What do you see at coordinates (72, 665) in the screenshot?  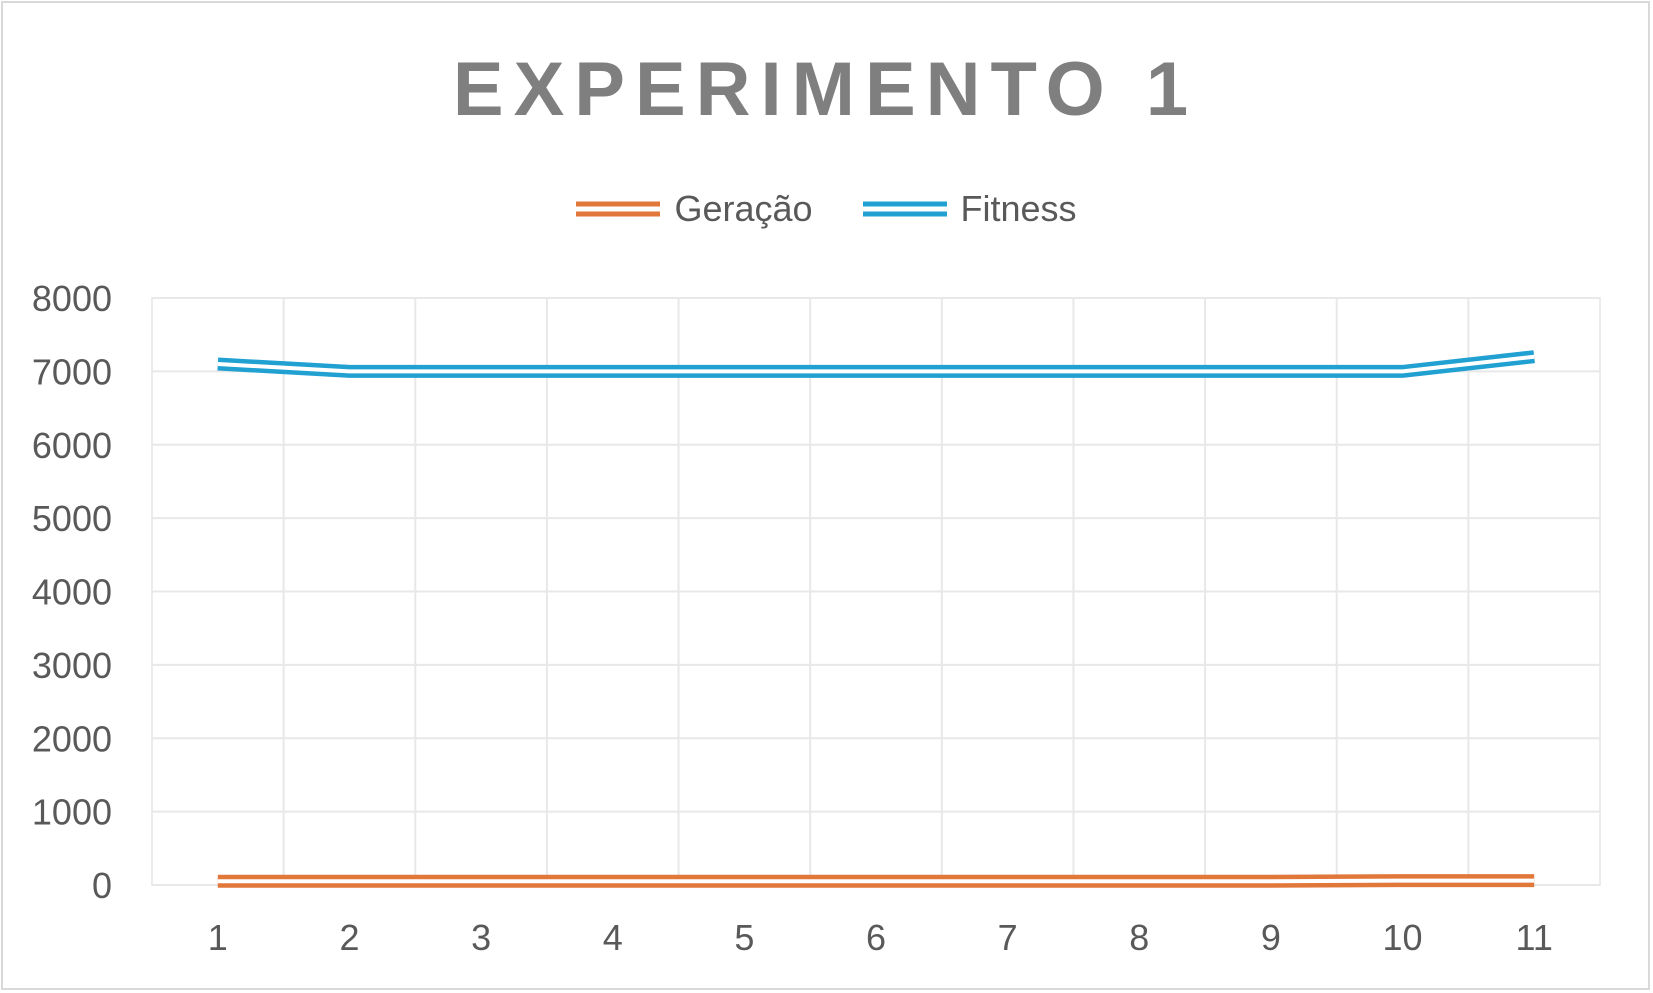 I see `y-tick-label: 3000` at bounding box center [72, 665].